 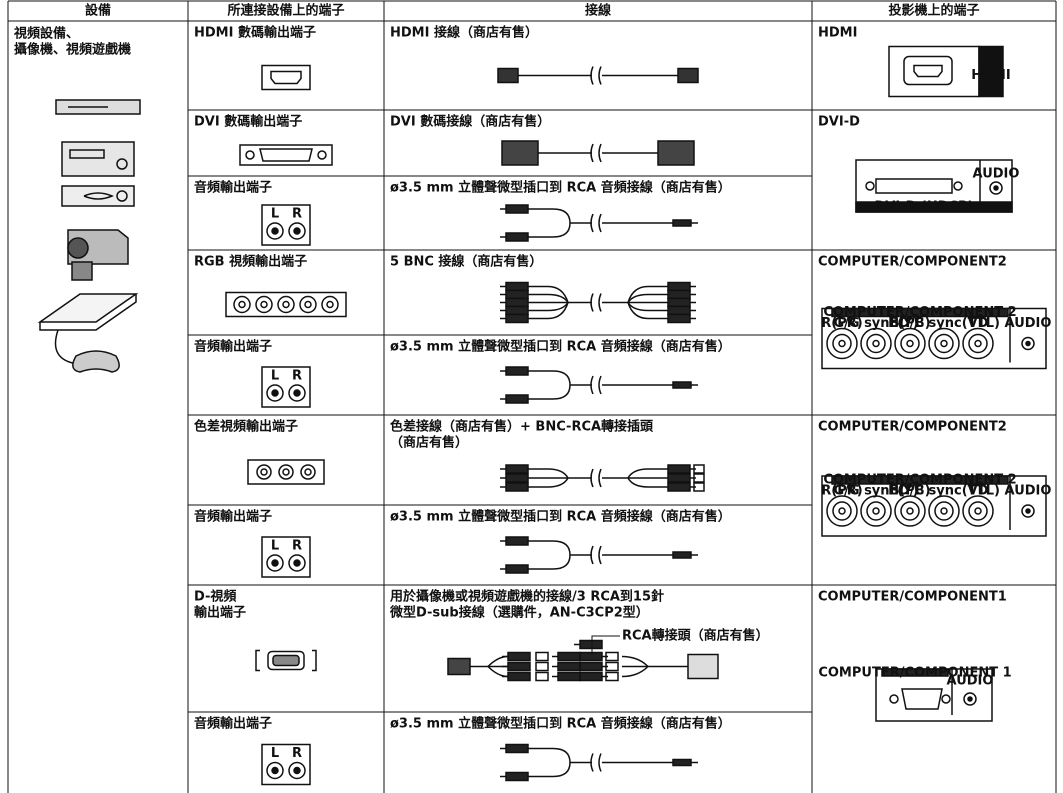 I want to click on panel-label: HD/C sync(TTL), so click(x=944, y=491).